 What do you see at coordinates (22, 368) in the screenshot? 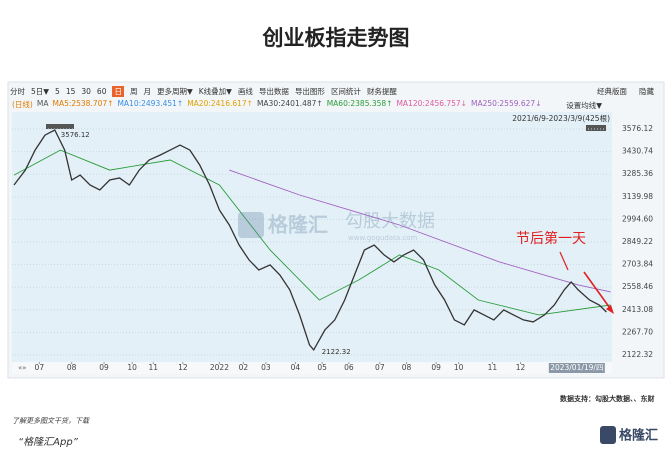
I see `scroll-arrows: «»` at bounding box center [22, 368].